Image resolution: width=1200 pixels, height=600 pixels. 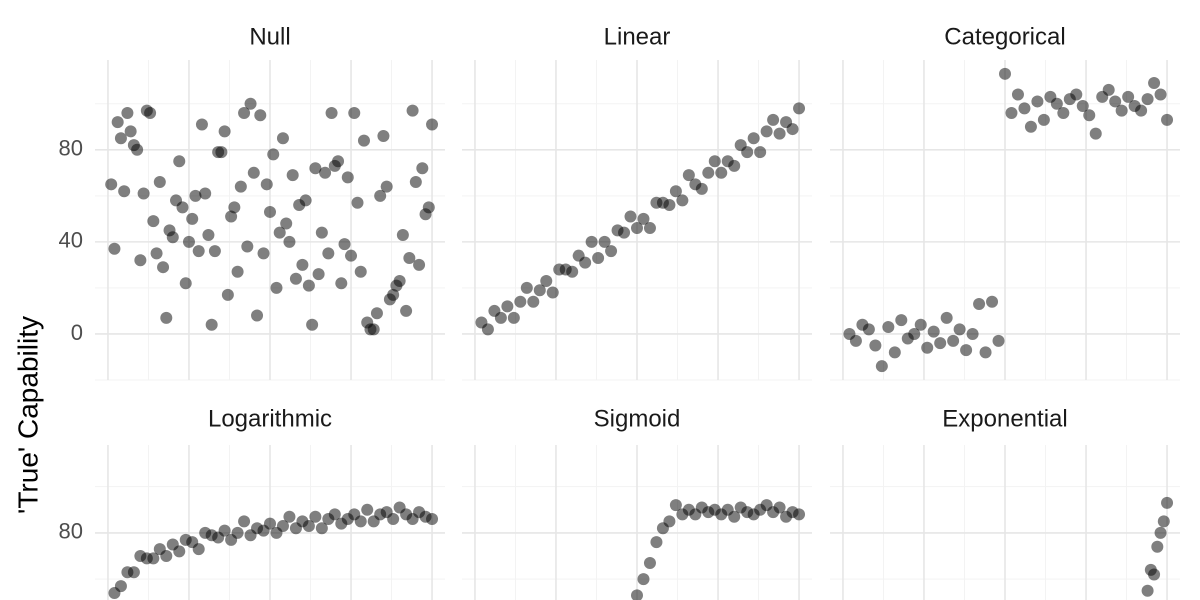 I want to click on y-axis-title: 'True' Capability, so click(x=27, y=415).